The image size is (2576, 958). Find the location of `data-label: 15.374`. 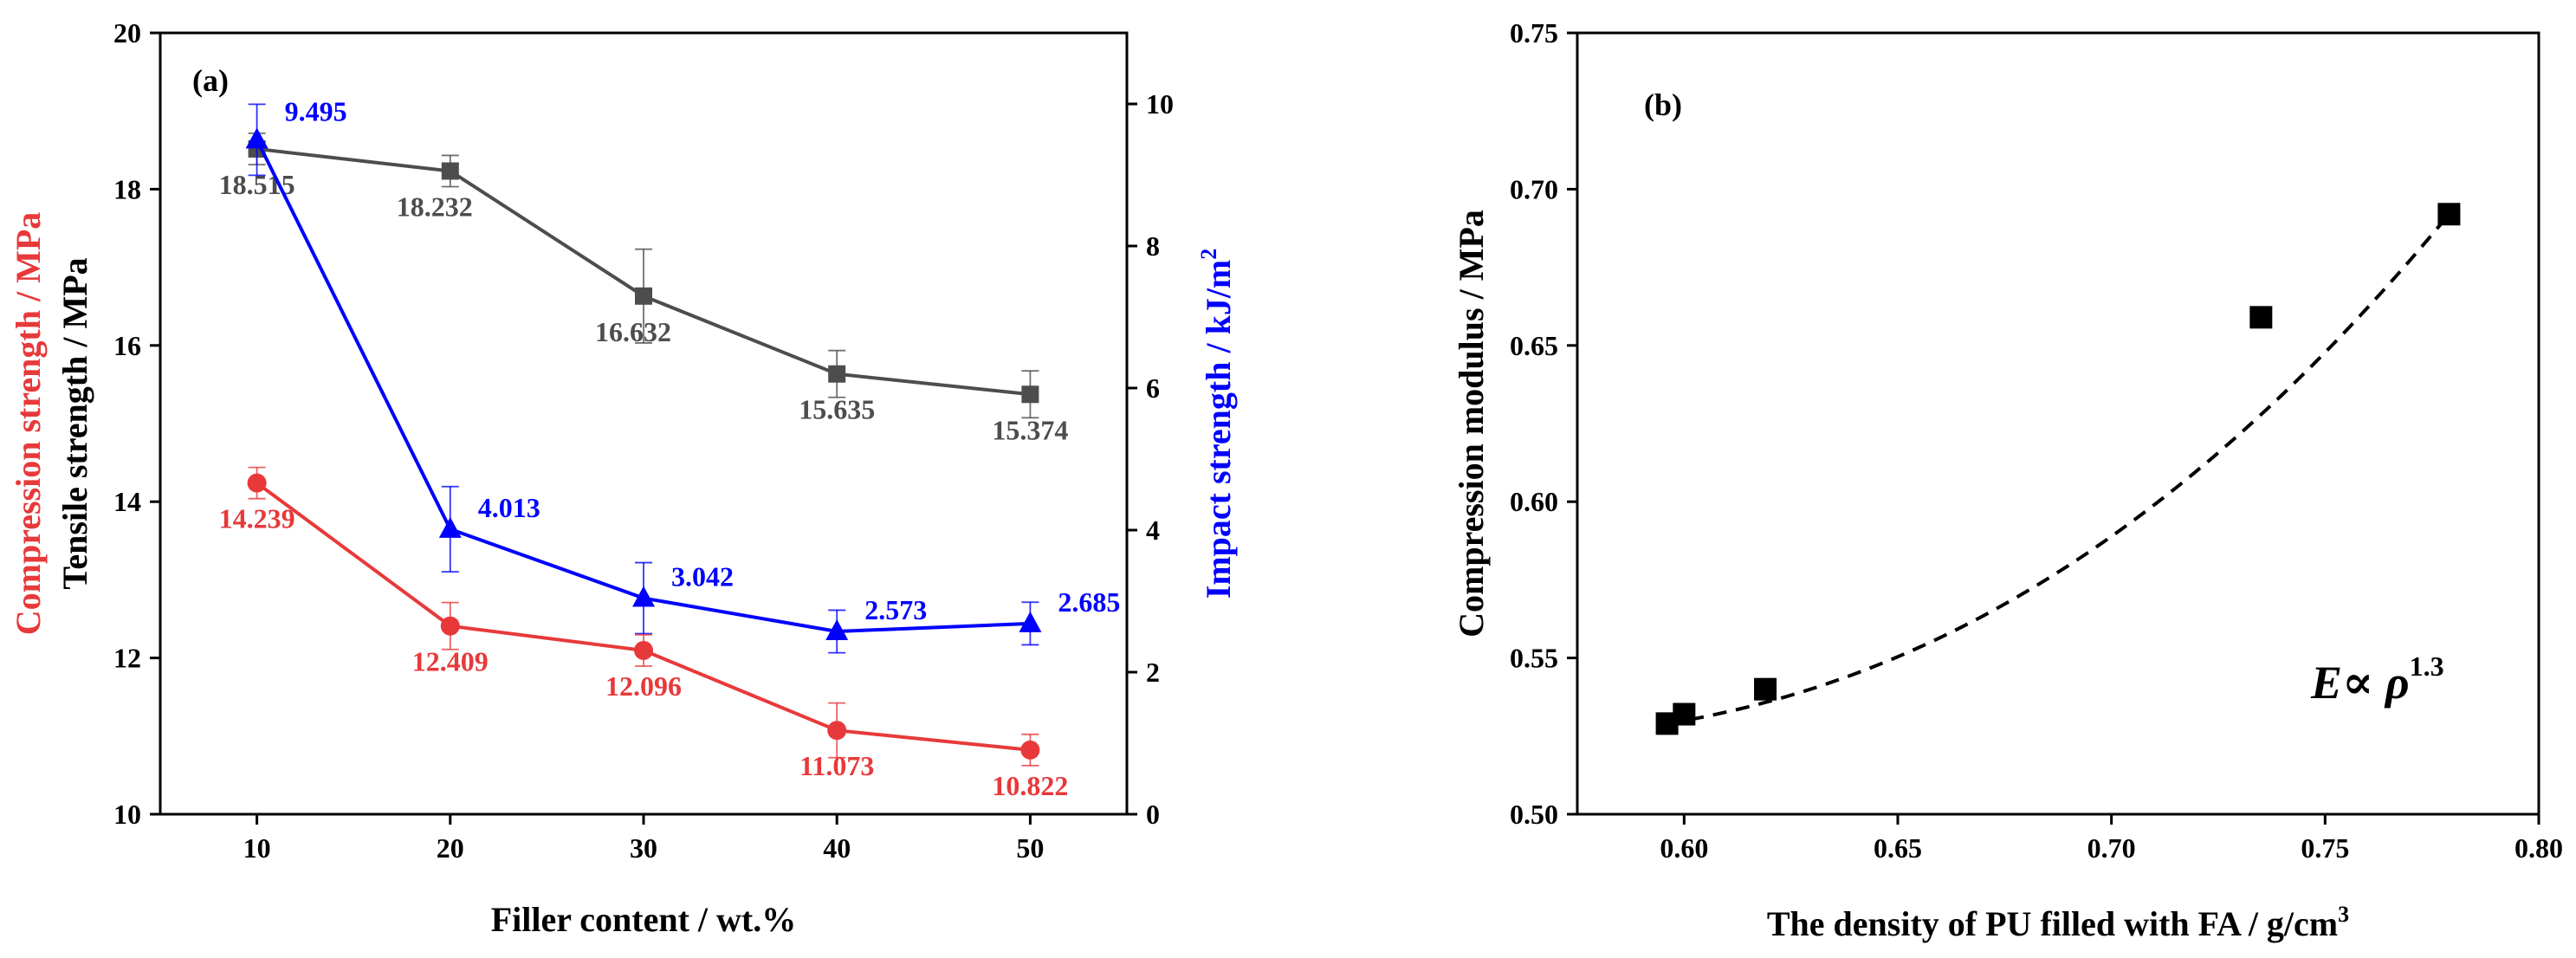

data-label: 15.374 is located at coordinates (1030, 430).